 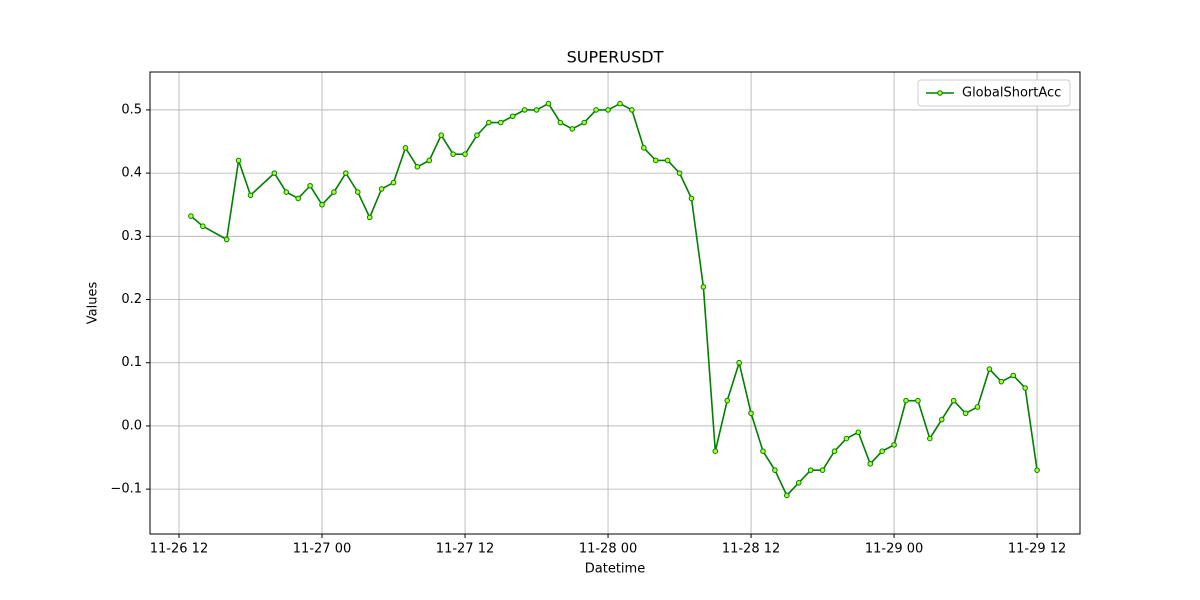 What do you see at coordinates (940, 93) in the screenshot?
I see `legend-marker` at bounding box center [940, 93].